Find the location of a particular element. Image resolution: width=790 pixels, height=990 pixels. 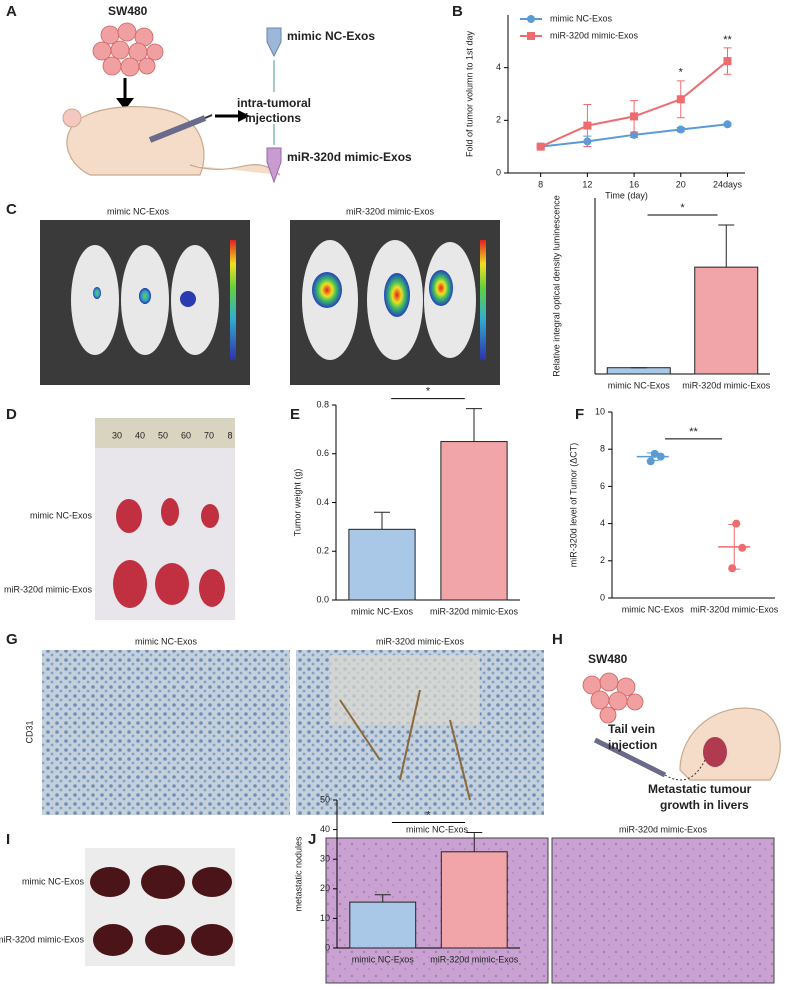

ruler is located at coordinates (165, 433).